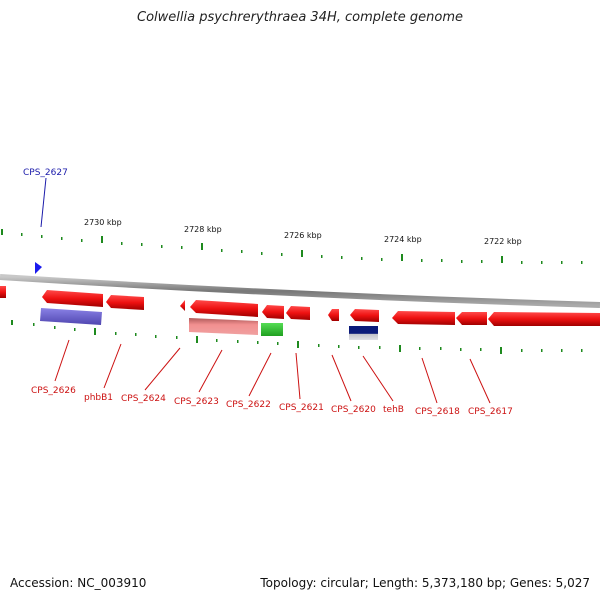 Image resolution: width=600 pixels, height=600 pixels. Describe the element at coordinates (98, 398) in the screenshot. I see `gene-label-phbb1: phbB1` at that location.